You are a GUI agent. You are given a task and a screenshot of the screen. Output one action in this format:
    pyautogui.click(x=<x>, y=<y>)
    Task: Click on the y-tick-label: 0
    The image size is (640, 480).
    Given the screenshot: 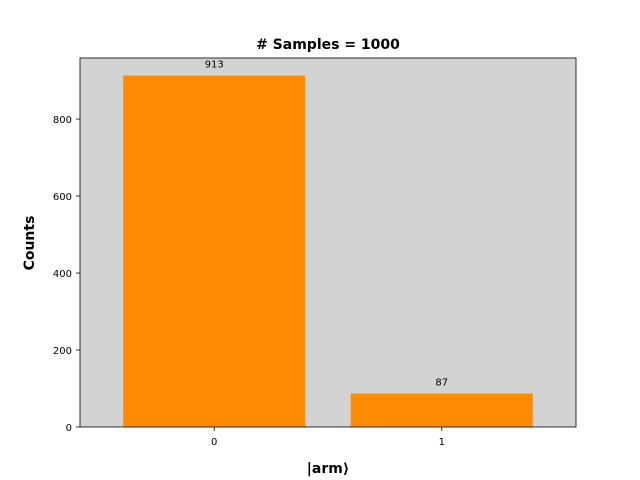 What is the action you would take?
    pyautogui.click(x=69, y=428)
    